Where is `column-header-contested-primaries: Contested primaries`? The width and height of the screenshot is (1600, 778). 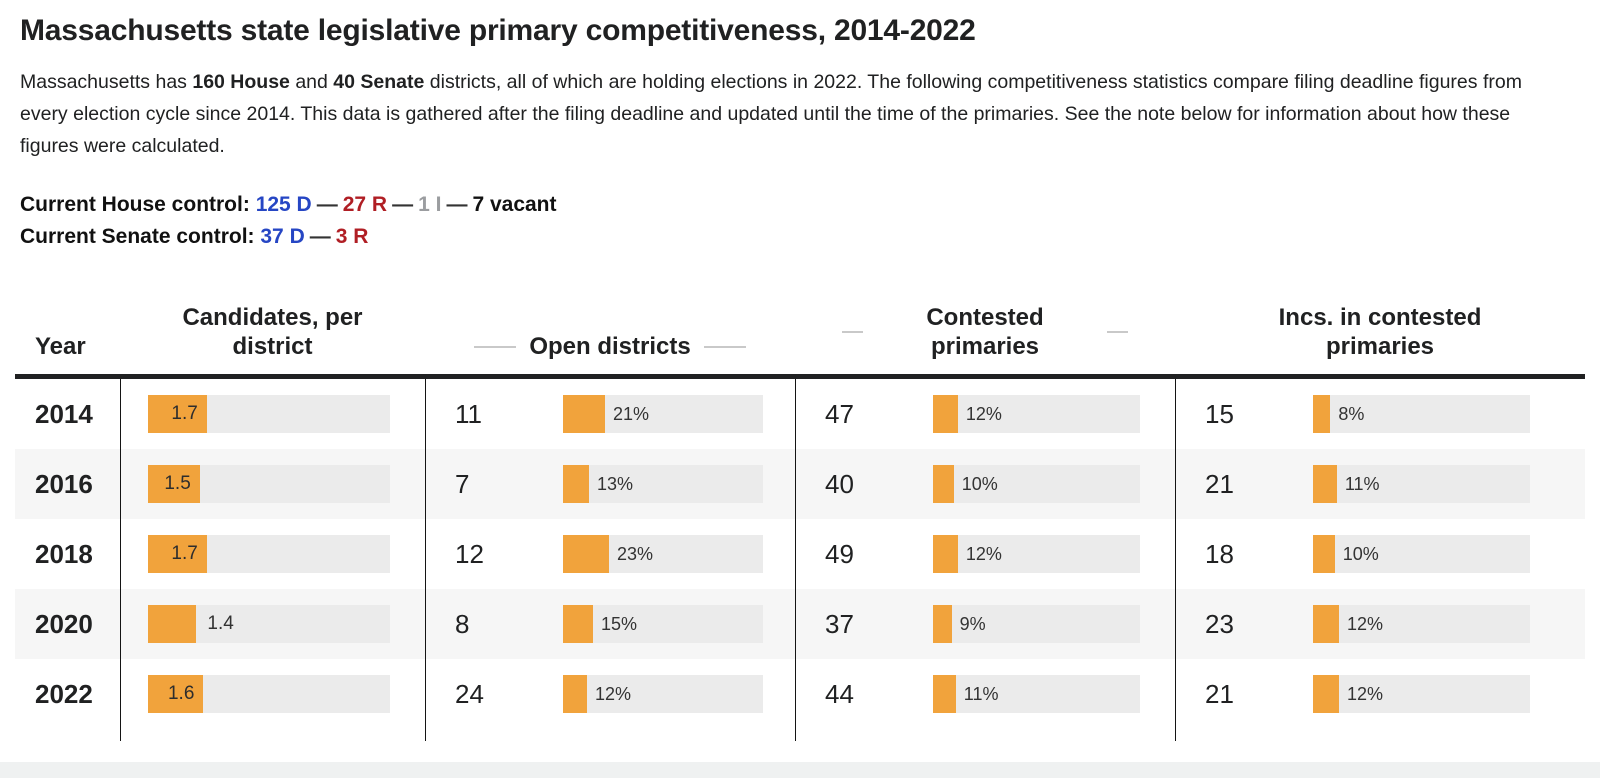 column-header-contested-primaries: Contested primaries is located at coordinates (985, 332).